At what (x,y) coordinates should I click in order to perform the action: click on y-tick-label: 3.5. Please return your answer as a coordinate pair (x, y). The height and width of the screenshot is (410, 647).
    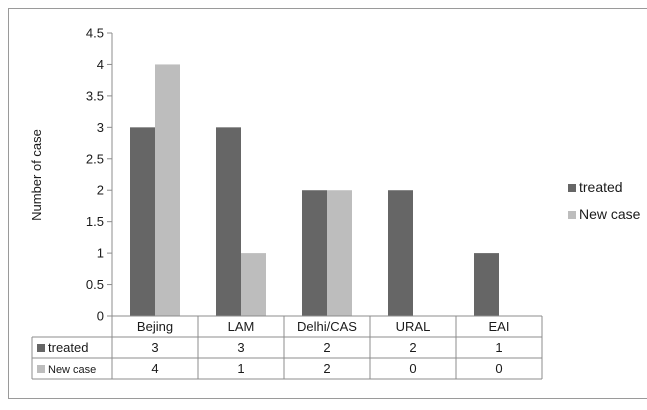
    Looking at the image, I should click on (95, 95).